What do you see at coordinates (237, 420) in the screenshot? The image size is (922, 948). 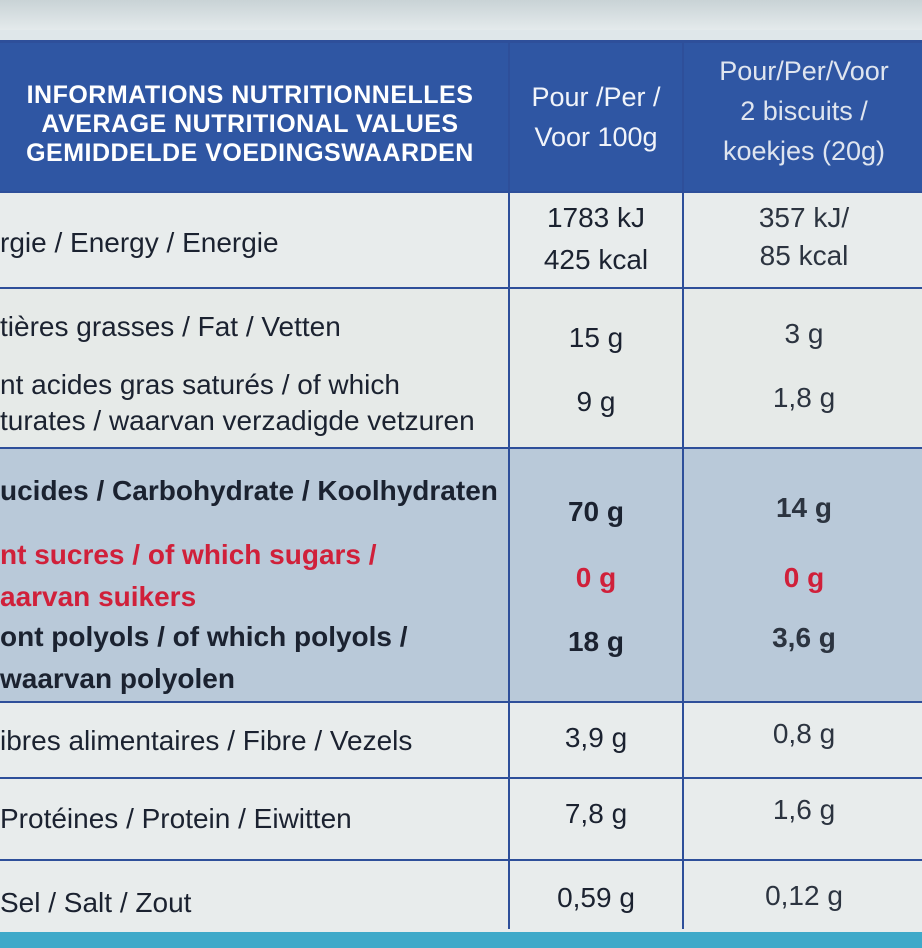 I see `saturates-label-line2: turates / waarvan verzadigde vetzuren` at bounding box center [237, 420].